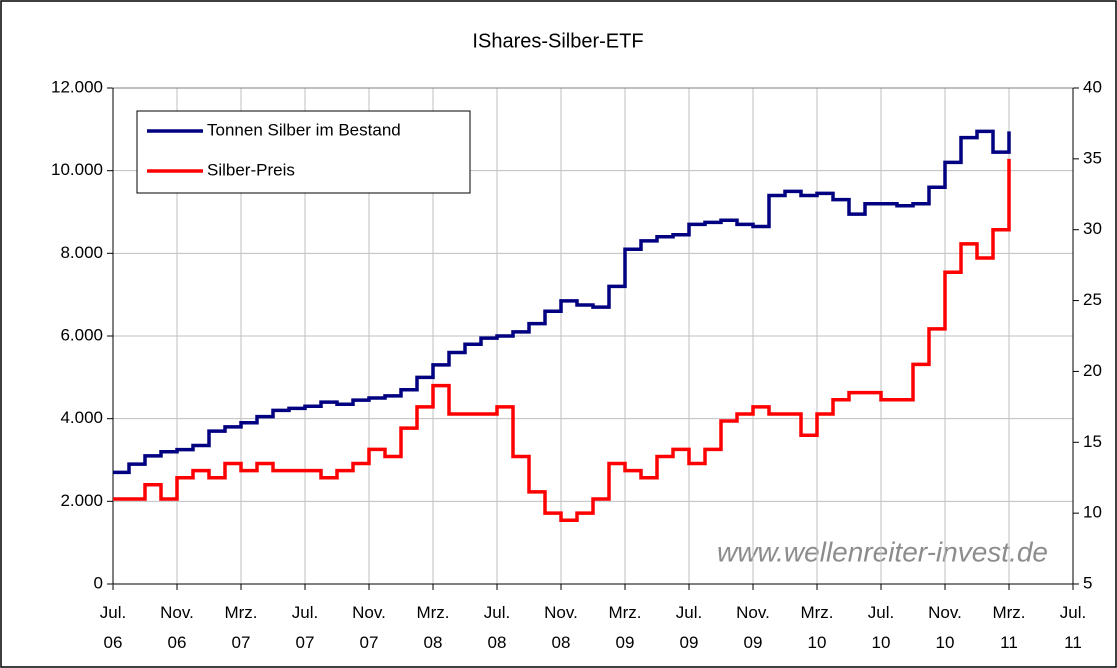 The width and height of the screenshot is (1117, 668). Describe the element at coordinates (624, 627) in the screenshot. I see `x-tick-label: Mrz. 09` at that location.